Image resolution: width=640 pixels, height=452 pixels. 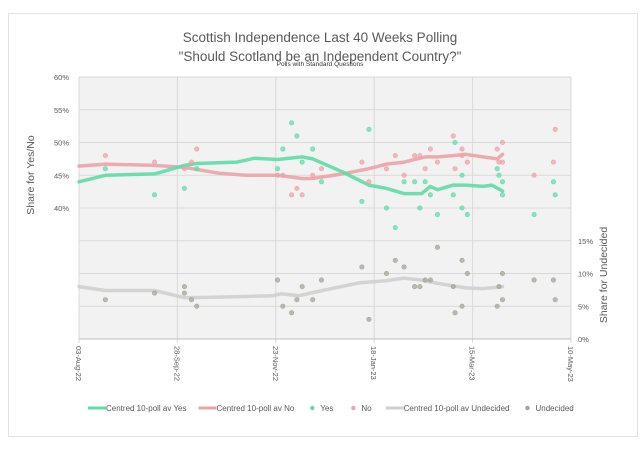 What do you see at coordinates (373, 363) in the screenshot?
I see `x-tick-label: 18-Jan-23` at bounding box center [373, 363].